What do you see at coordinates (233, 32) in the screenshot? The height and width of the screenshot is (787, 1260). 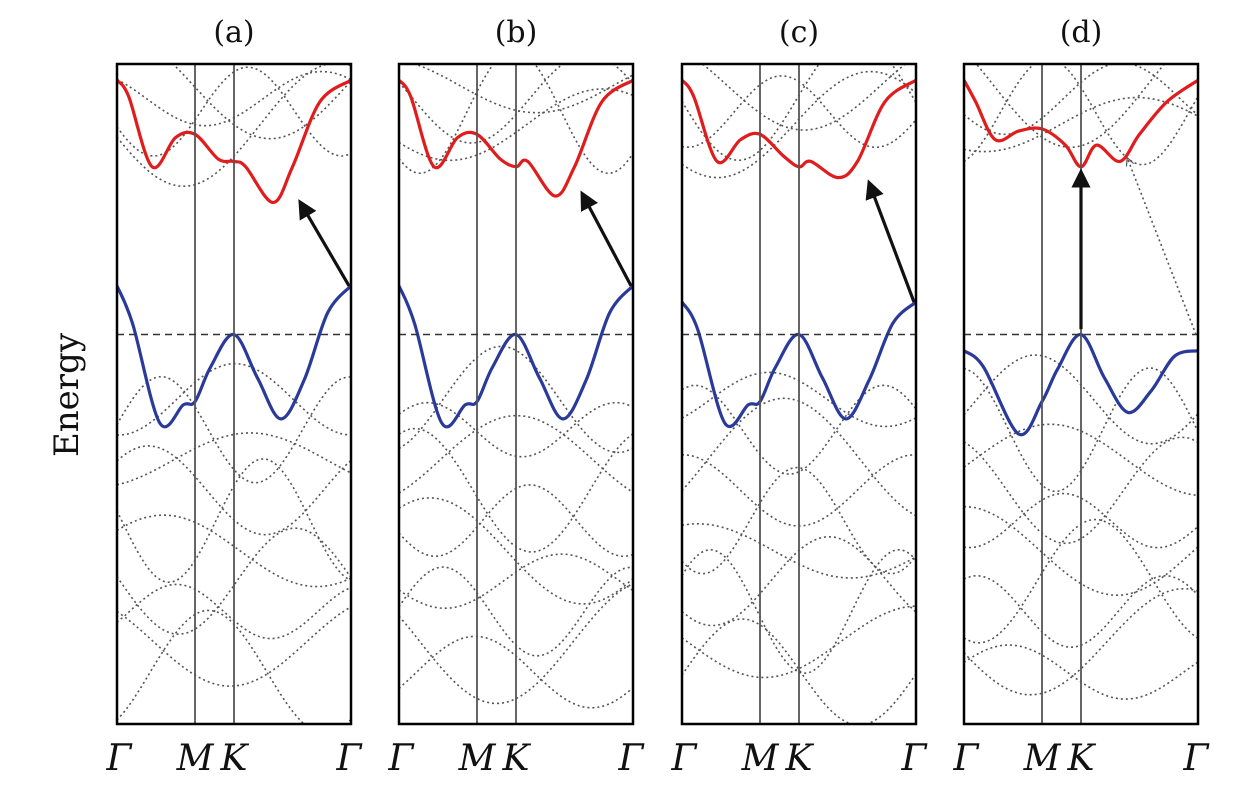 I see `panel-label: (a)` at bounding box center [233, 32].